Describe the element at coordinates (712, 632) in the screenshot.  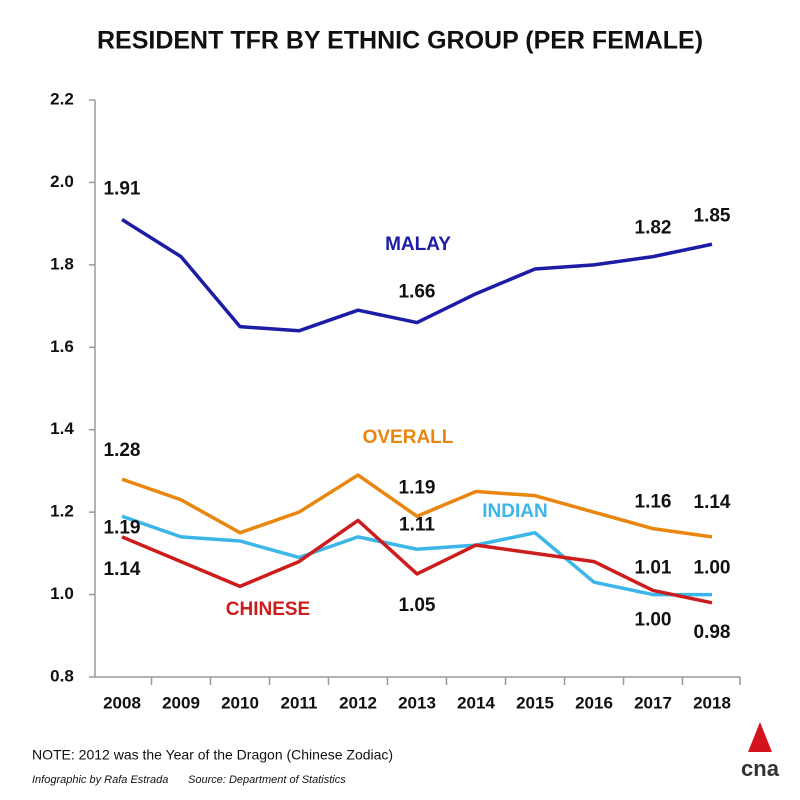
I see `data-label: 0.98` at that location.